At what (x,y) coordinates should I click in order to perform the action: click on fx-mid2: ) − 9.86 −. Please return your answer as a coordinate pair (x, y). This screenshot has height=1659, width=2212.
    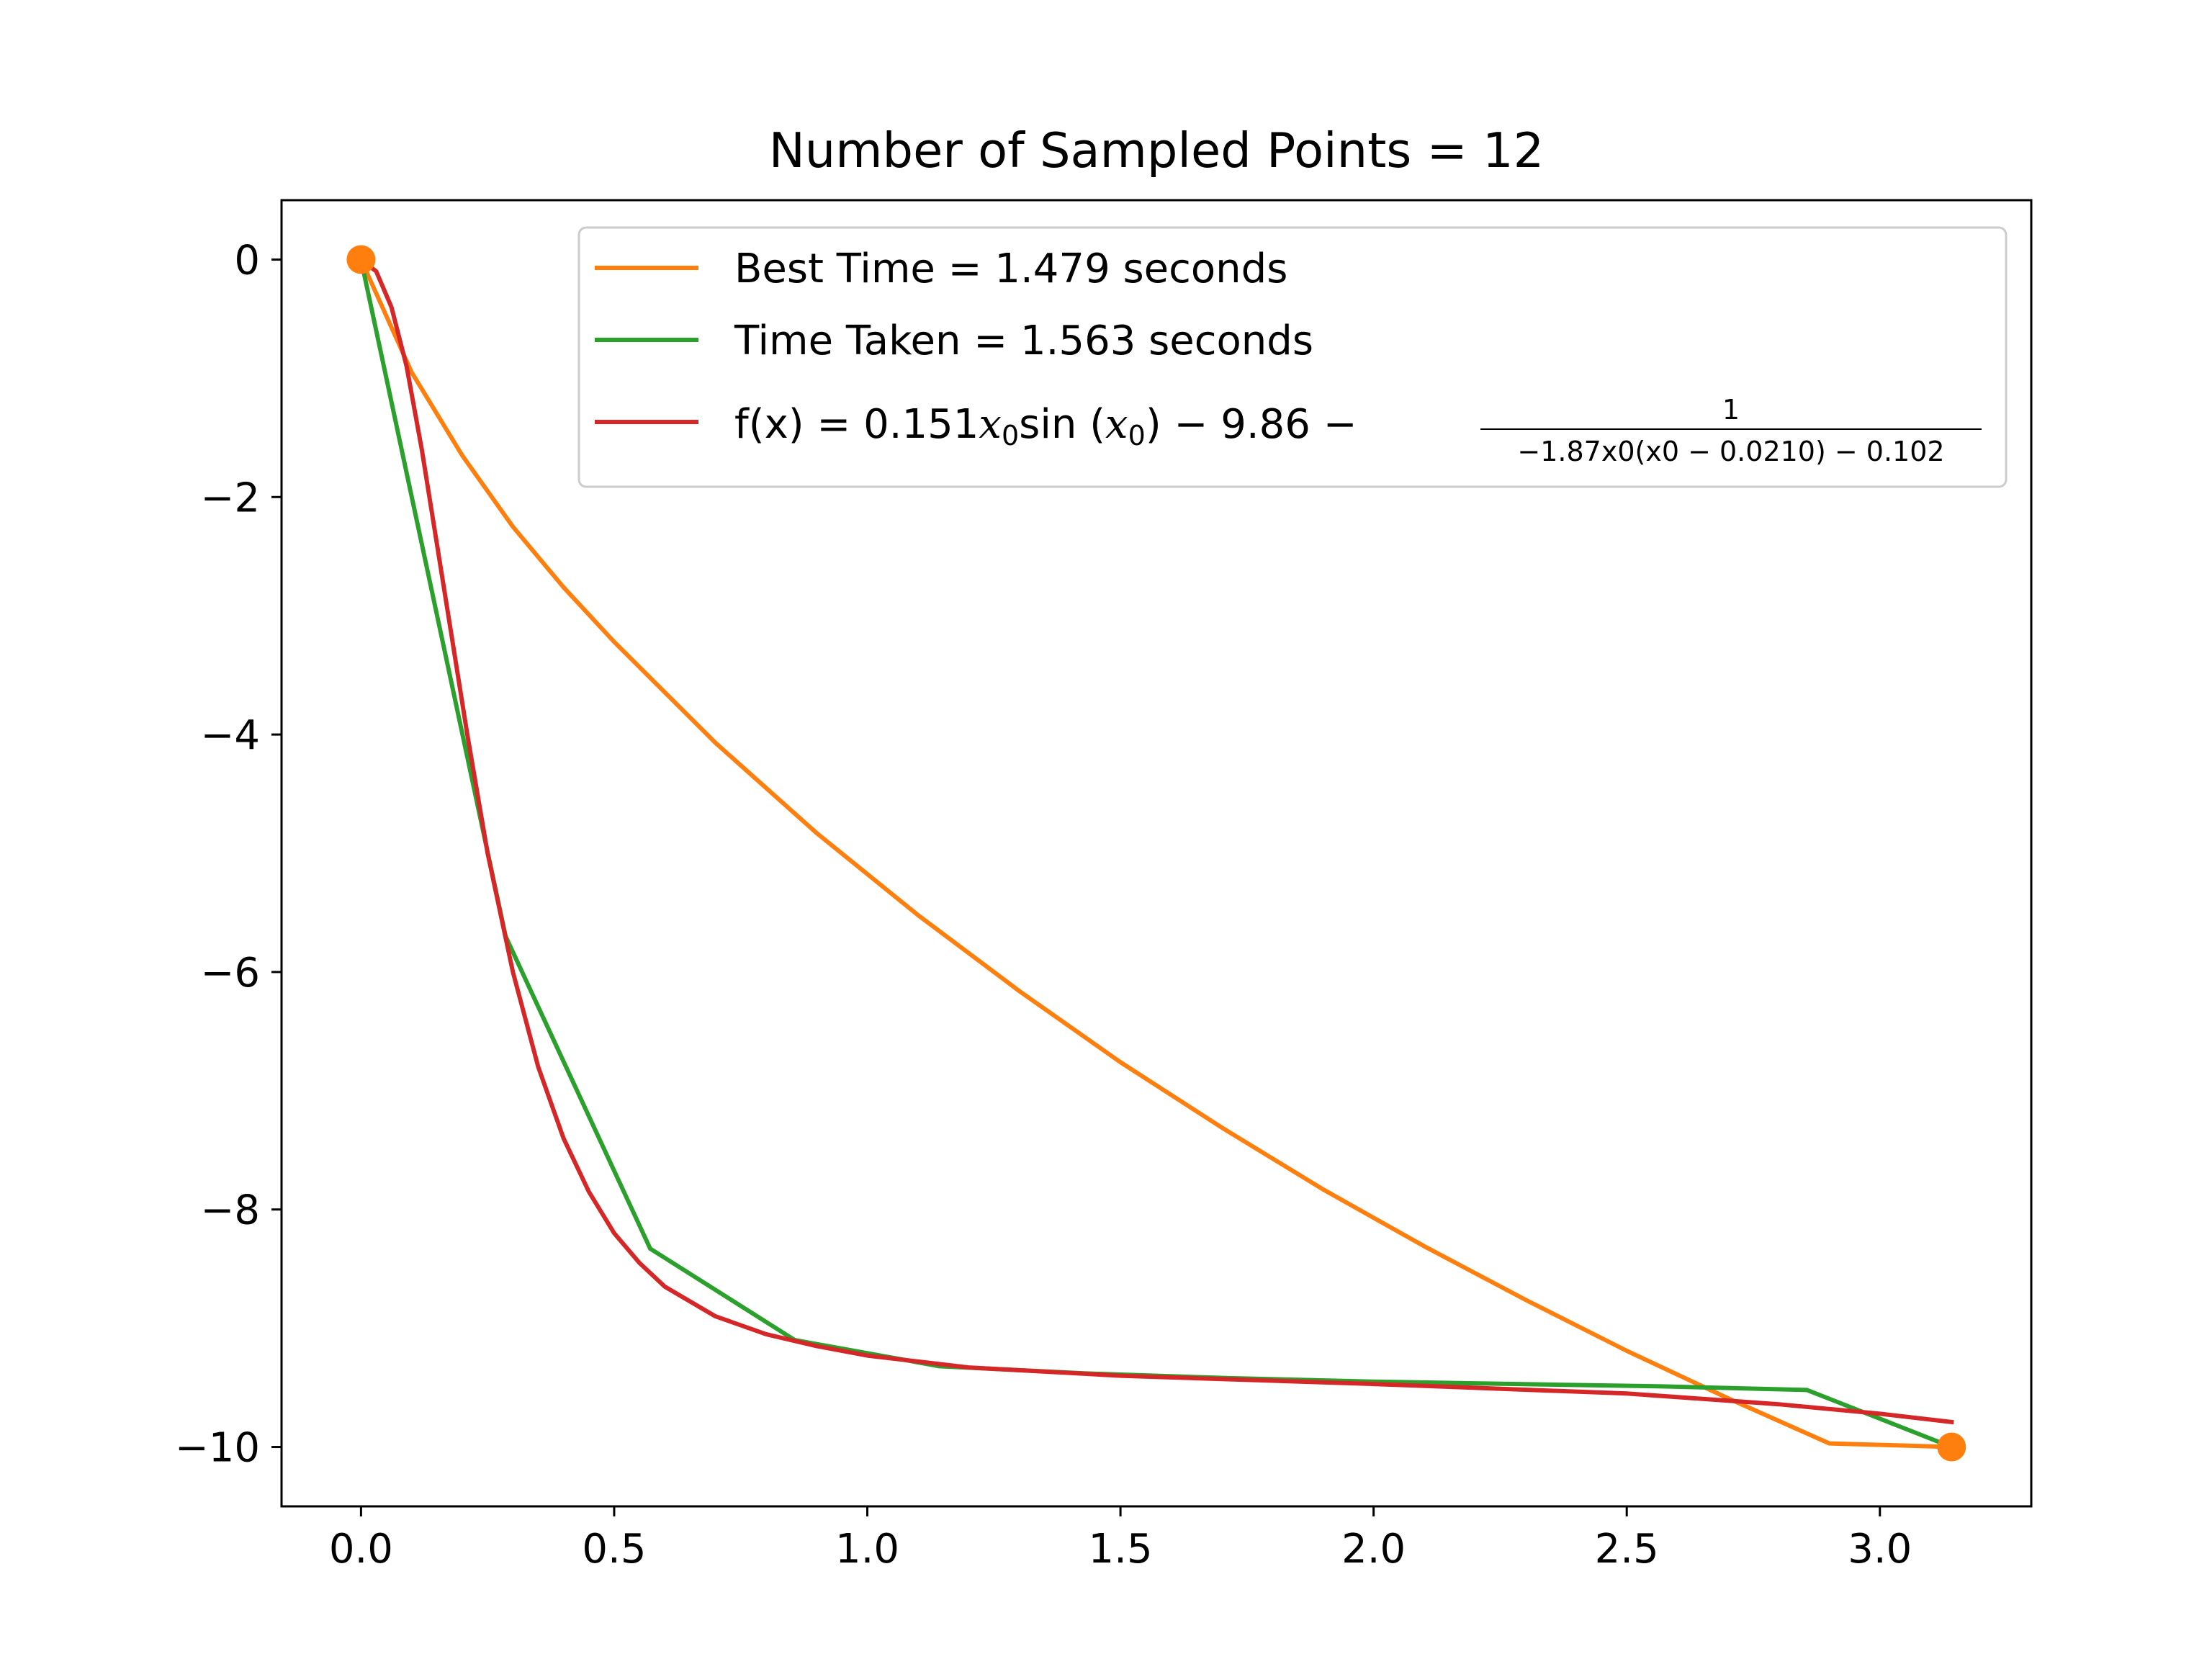
    Looking at the image, I should click on (1252, 425).